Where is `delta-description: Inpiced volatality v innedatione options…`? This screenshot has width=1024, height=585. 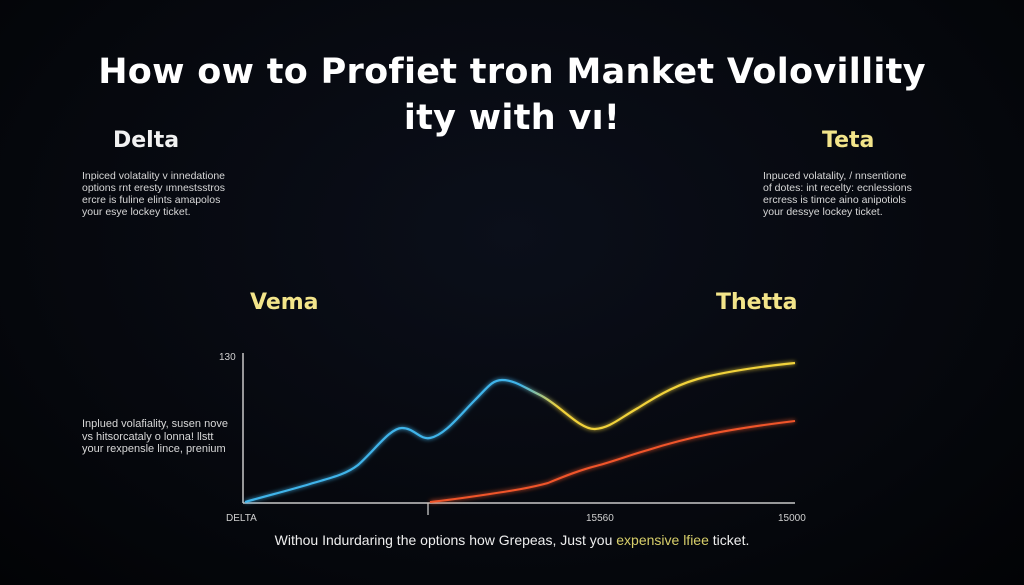 delta-description: Inpiced volatality v innedatione options… is located at coordinates (154, 194).